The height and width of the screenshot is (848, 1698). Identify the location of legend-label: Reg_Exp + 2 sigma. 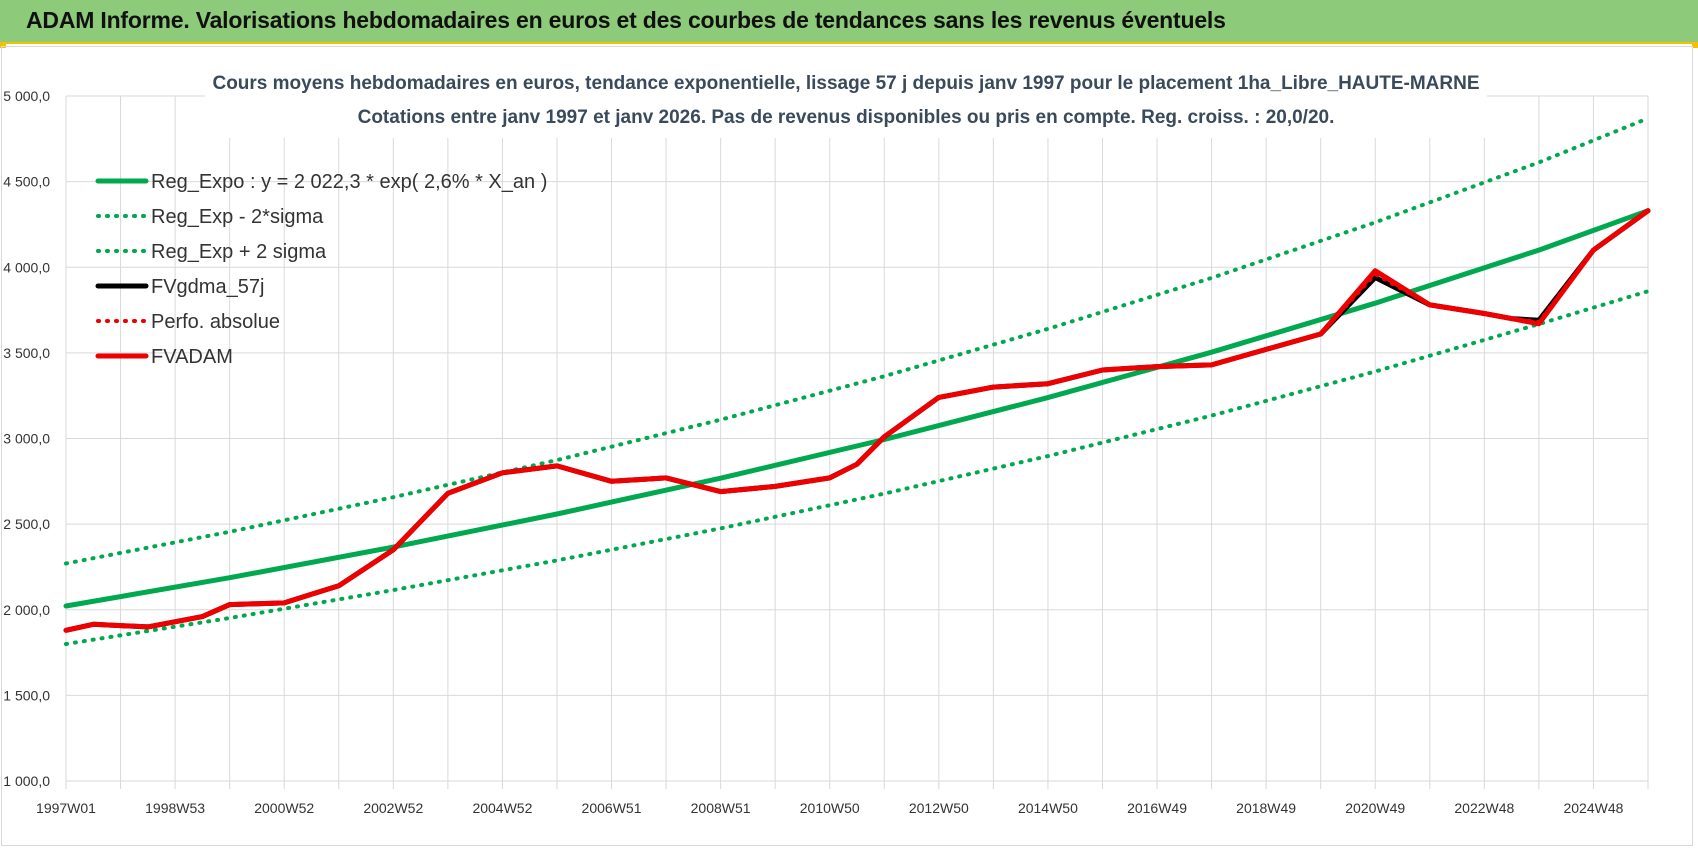
(239, 252).